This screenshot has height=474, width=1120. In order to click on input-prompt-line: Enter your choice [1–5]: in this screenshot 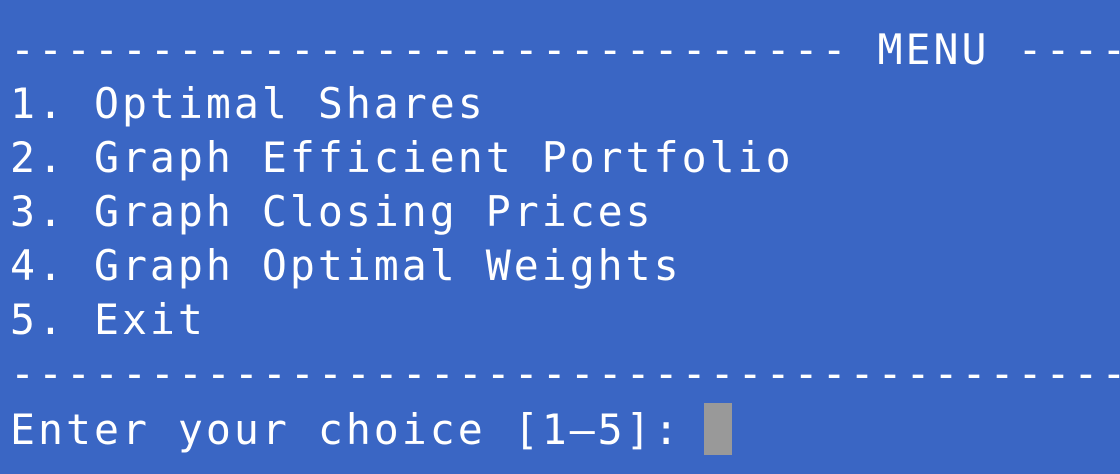, I will do `click(565, 430)`.